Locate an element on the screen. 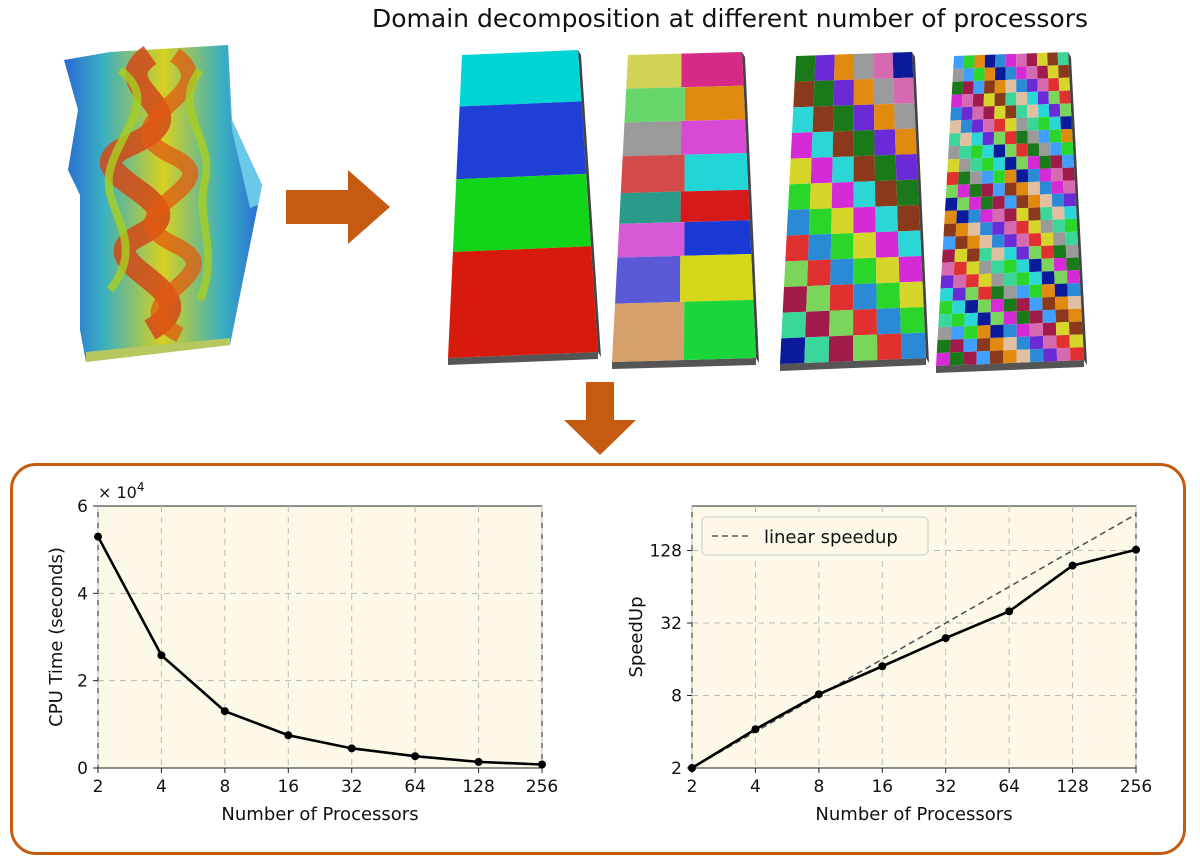 The image size is (1200, 868). x-tick-label: 8 is located at coordinates (224, 787).